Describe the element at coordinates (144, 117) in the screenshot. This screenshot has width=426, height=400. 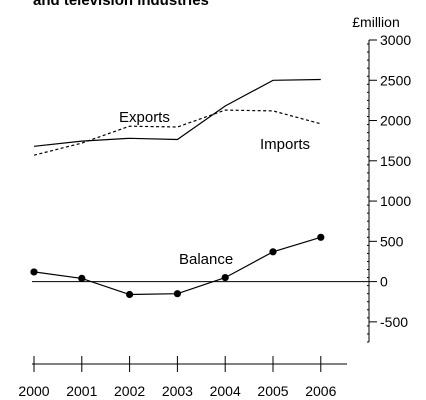
I see `series-label-exports: Exports` at that location.